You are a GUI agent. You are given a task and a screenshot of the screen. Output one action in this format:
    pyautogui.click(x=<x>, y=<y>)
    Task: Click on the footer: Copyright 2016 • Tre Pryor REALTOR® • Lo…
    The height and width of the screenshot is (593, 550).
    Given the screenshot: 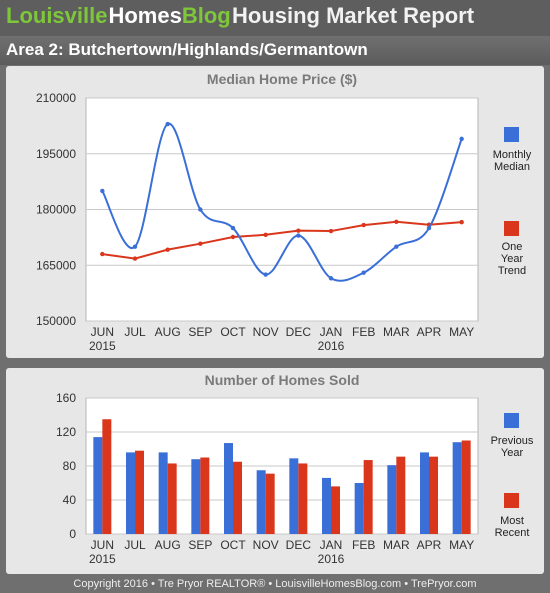 What is the action you would take?
    pyautogui.click(x=275, y=584)
    